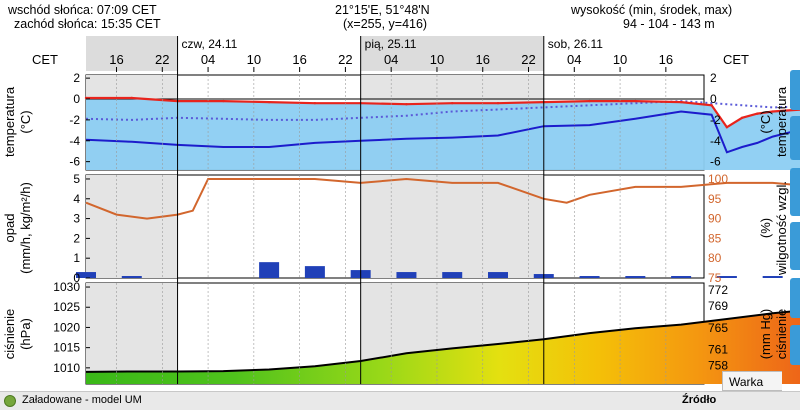 The width and height of the screenshot is (800, 410). Describe the element at coordinates (76, 278) in the screenshot. I see `precip-tick-left: 0` at that location.